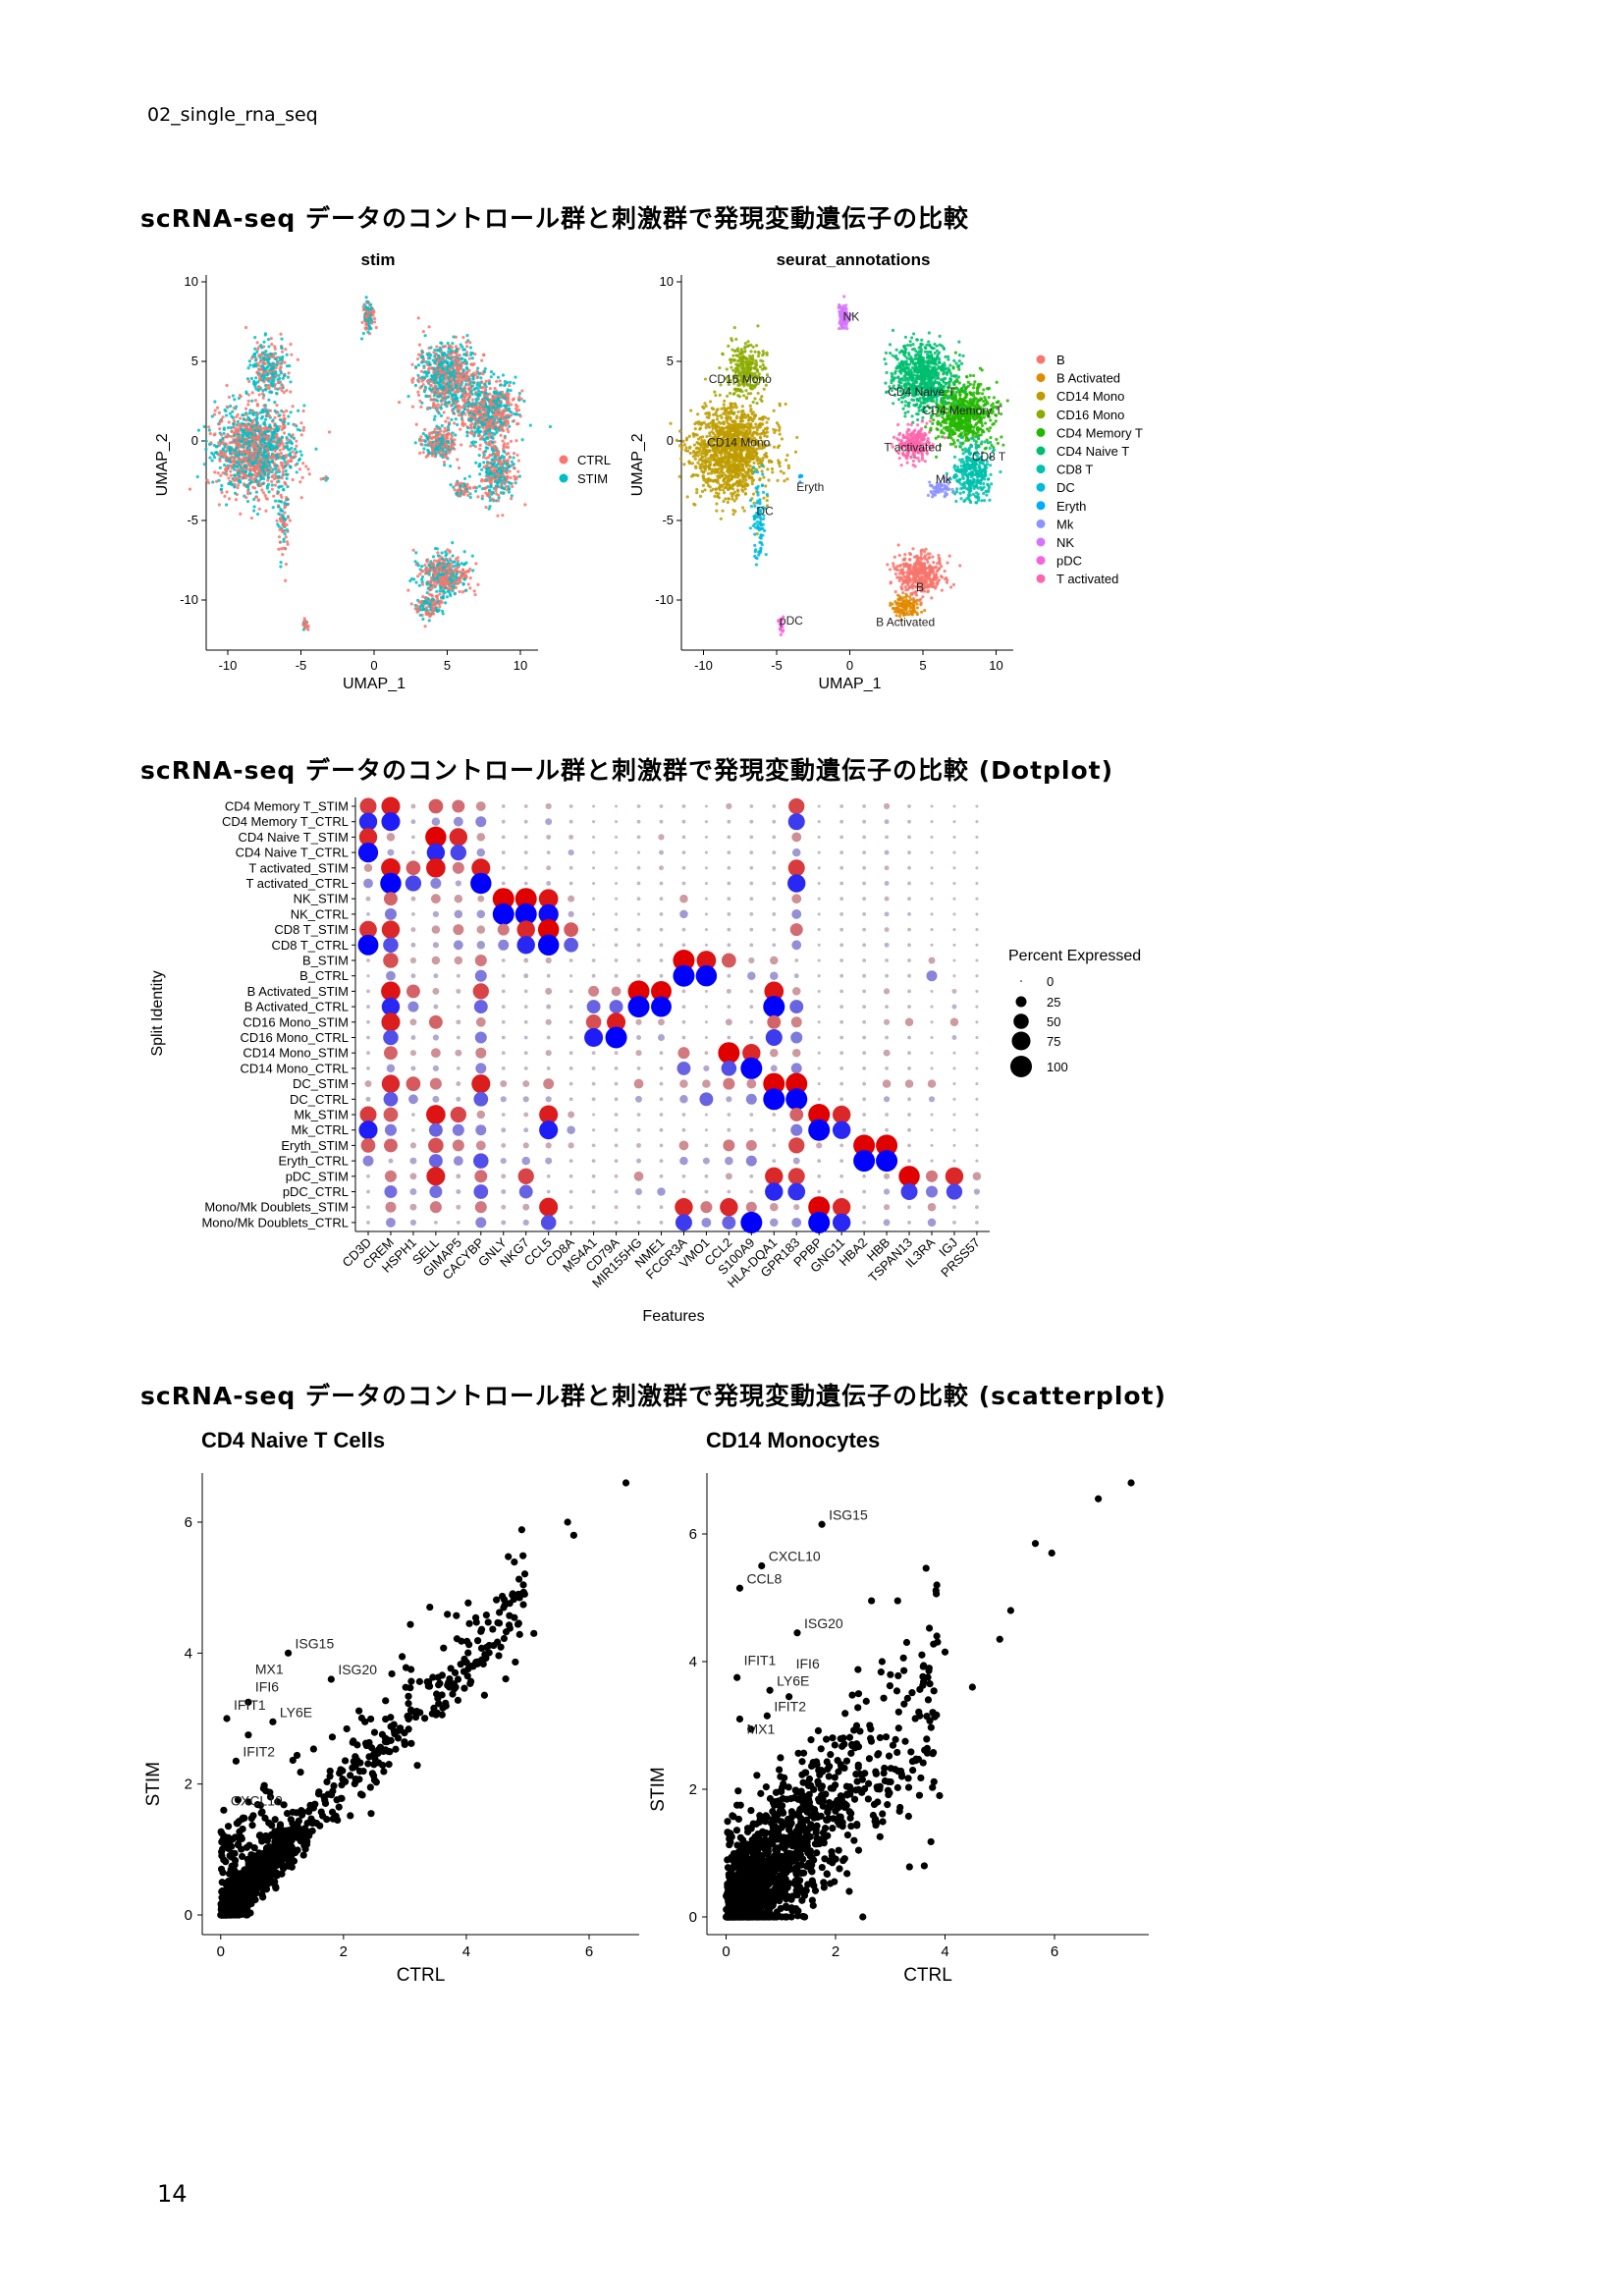  What do you see at coordinates (191, 281) in the screenshot?
I see `y-tick-label: 10` at bounding box center [191, 281].